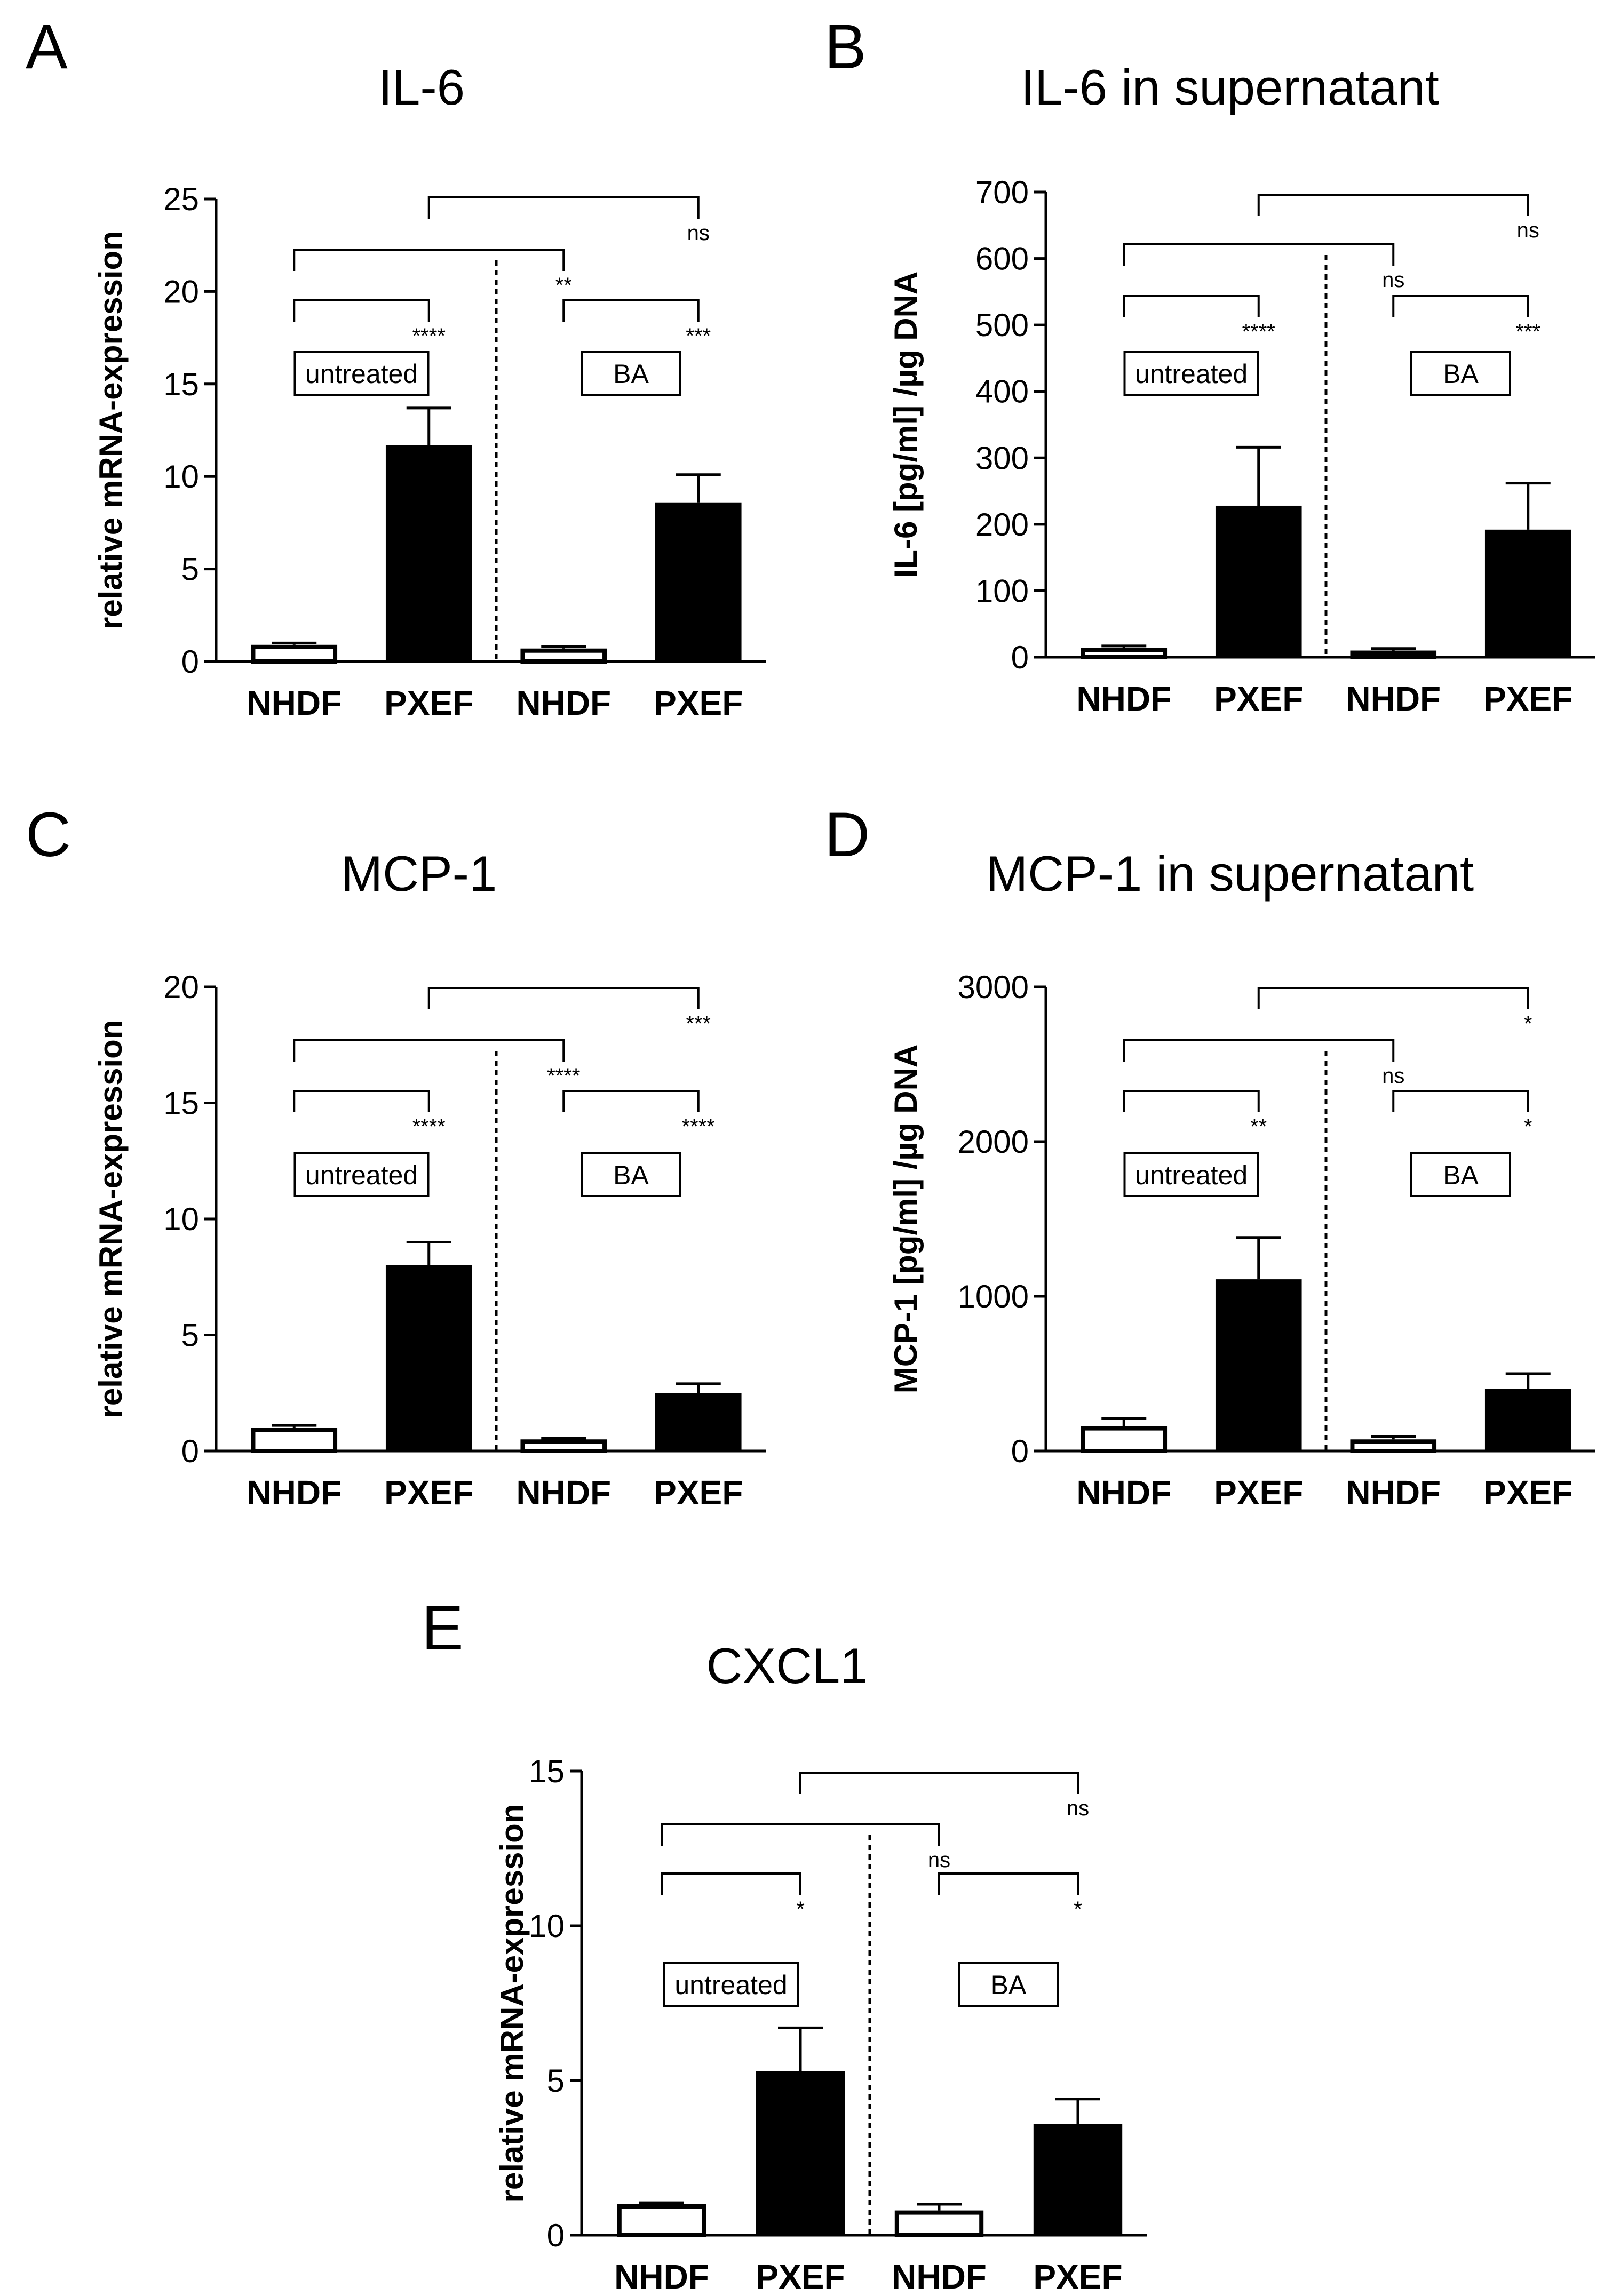 The image size is (1620, 2296). I want to click on y-tick-label: 400, so click(1002, 392).